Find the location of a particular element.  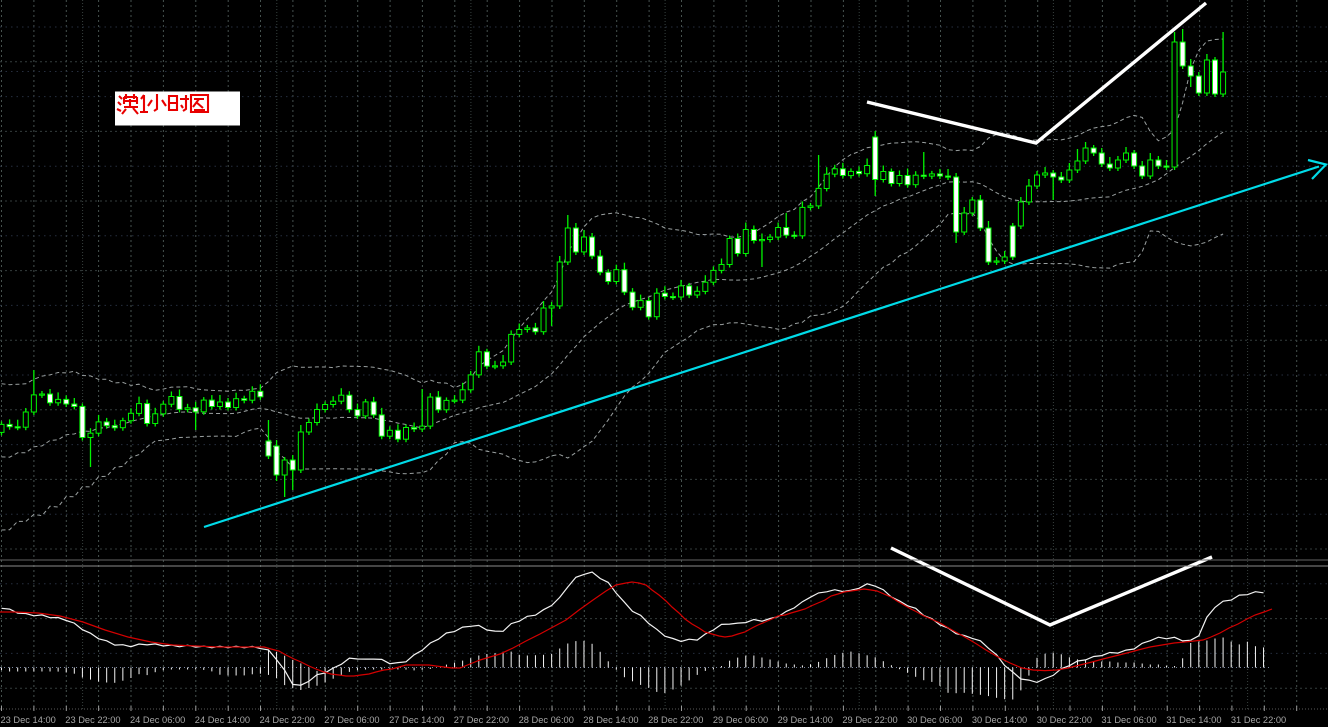

svg-text: 24 Dec 22:00 is located at coordinates (287, 720).